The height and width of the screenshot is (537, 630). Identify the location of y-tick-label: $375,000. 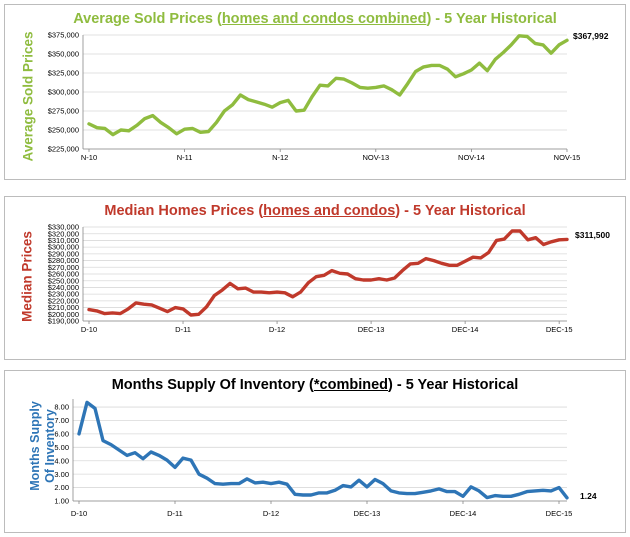
(63, 35).